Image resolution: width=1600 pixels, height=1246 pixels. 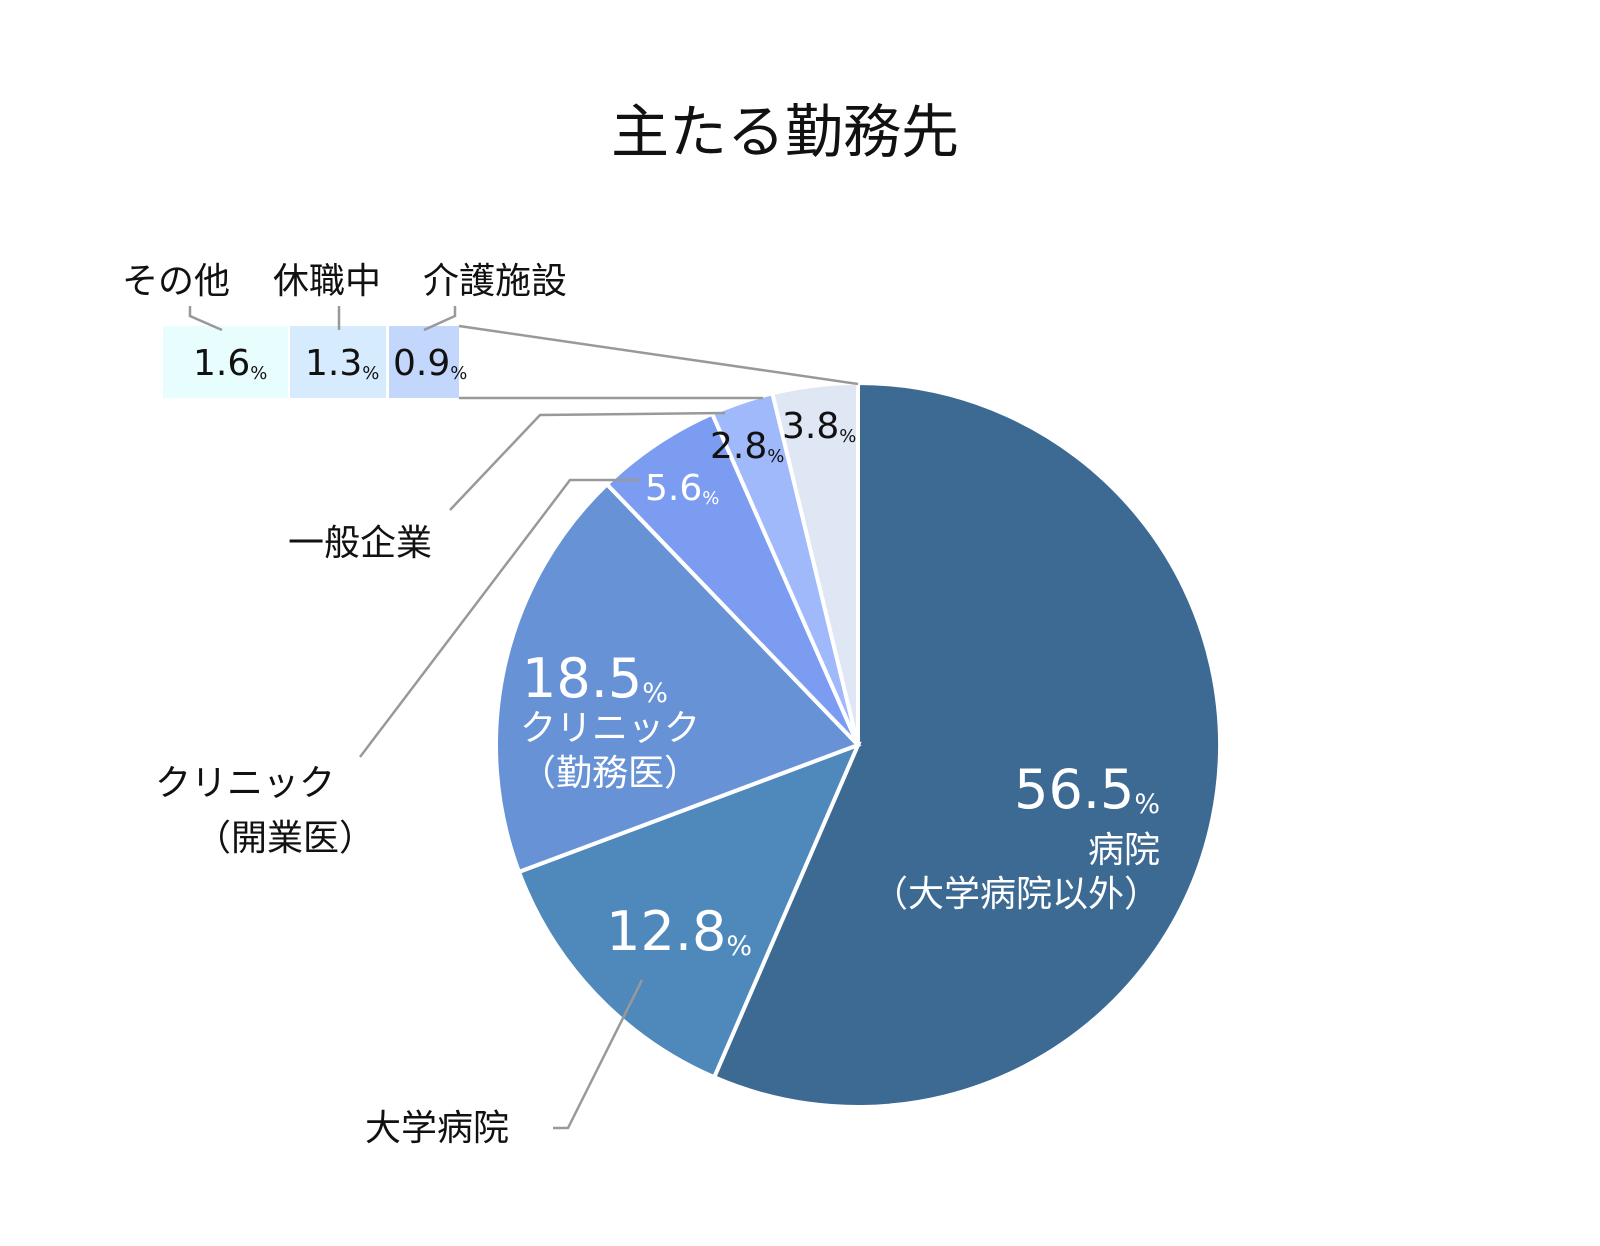 What do you see at coordinates (327, 281) in the screenshot?
I see `breakdown-label: 休職中` at bounding box center [327, 281].